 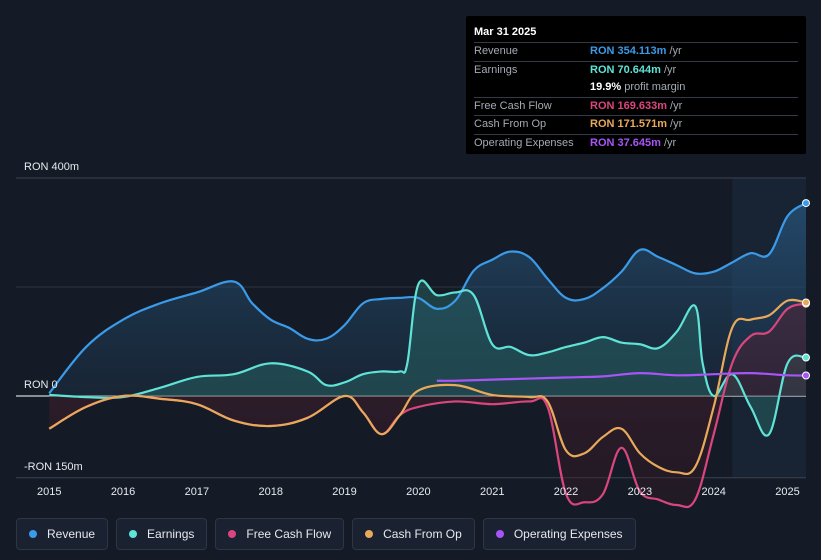 I want to click on legend-item-cash-from-op: Cash From Op, so click(x=413, y=534).